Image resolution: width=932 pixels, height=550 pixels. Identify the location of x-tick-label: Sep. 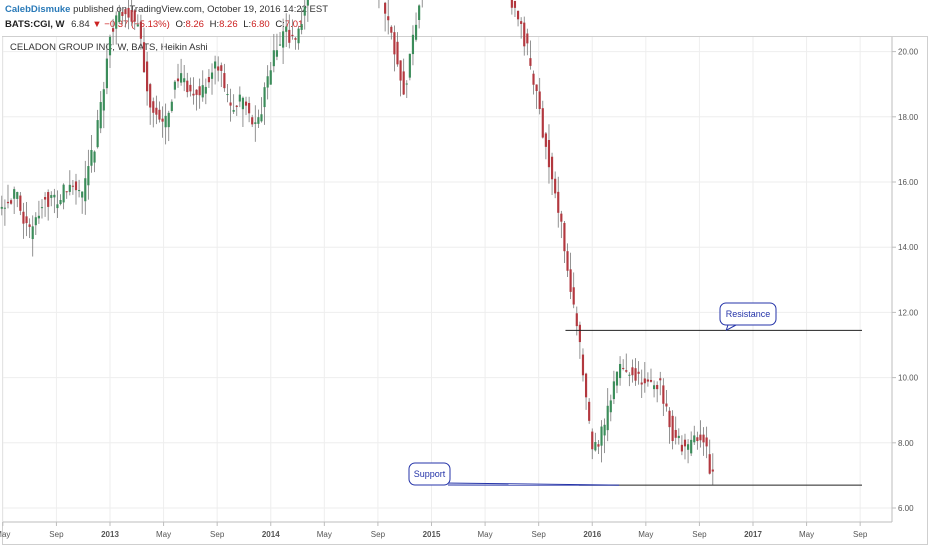
(860, 534).